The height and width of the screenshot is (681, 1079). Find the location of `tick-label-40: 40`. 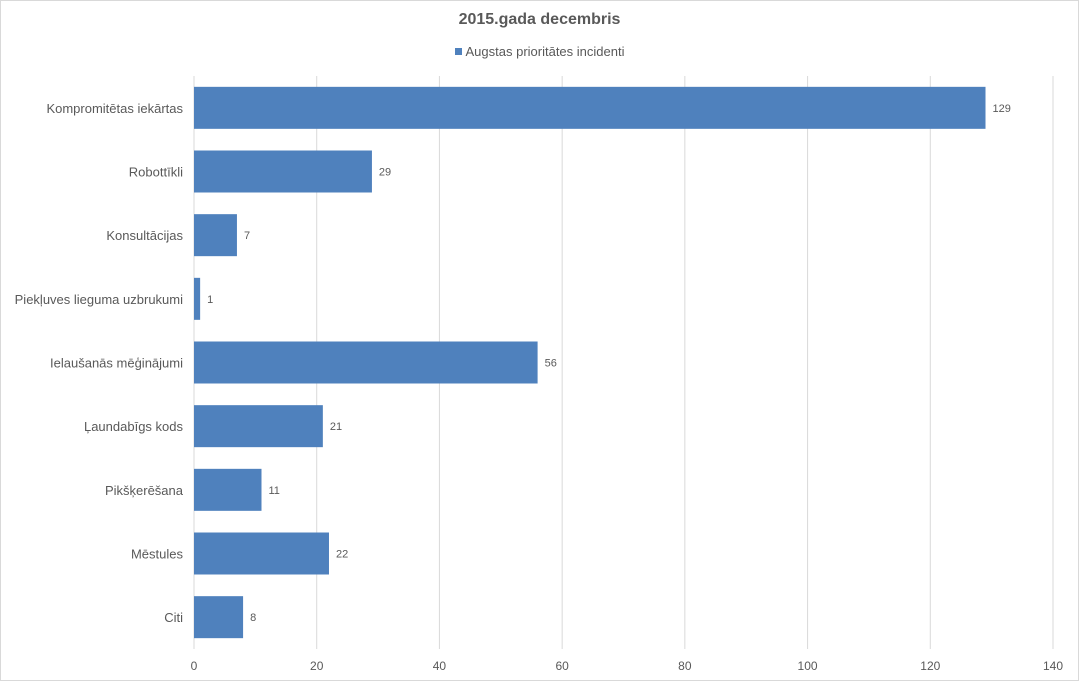

tick-label-40: 40 is located at coordinates (440, 666).